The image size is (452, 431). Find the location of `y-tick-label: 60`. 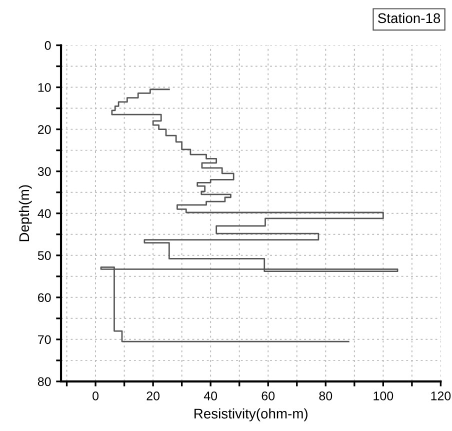

y-tick-label: 60 is located at coordinates (44, 297).